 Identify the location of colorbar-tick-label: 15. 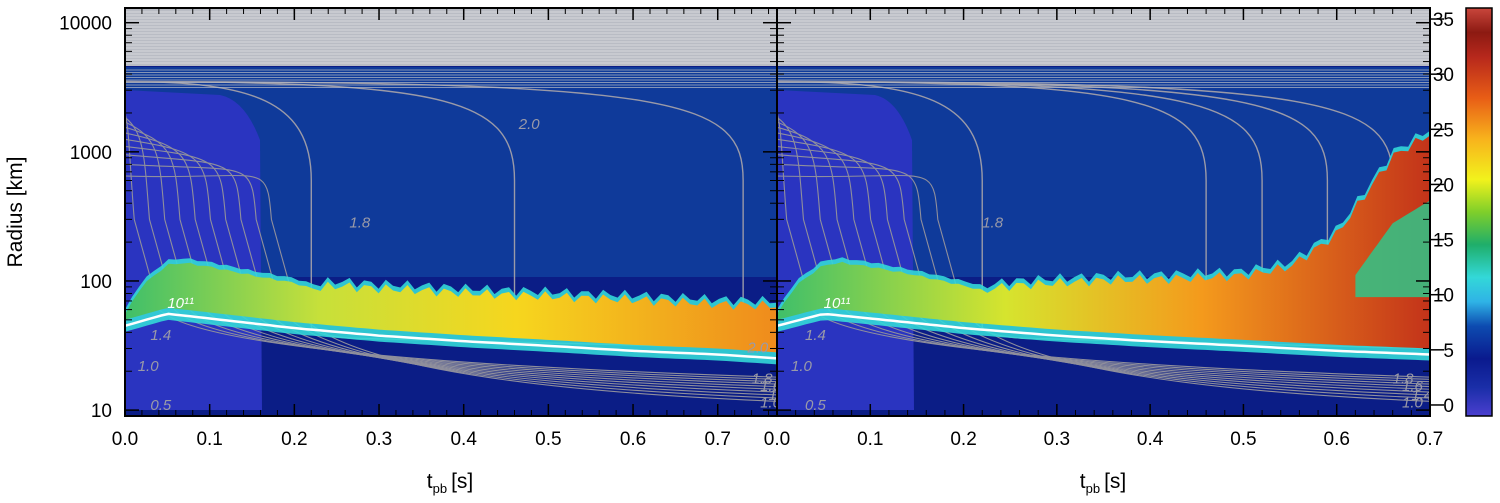
(1443, 241).